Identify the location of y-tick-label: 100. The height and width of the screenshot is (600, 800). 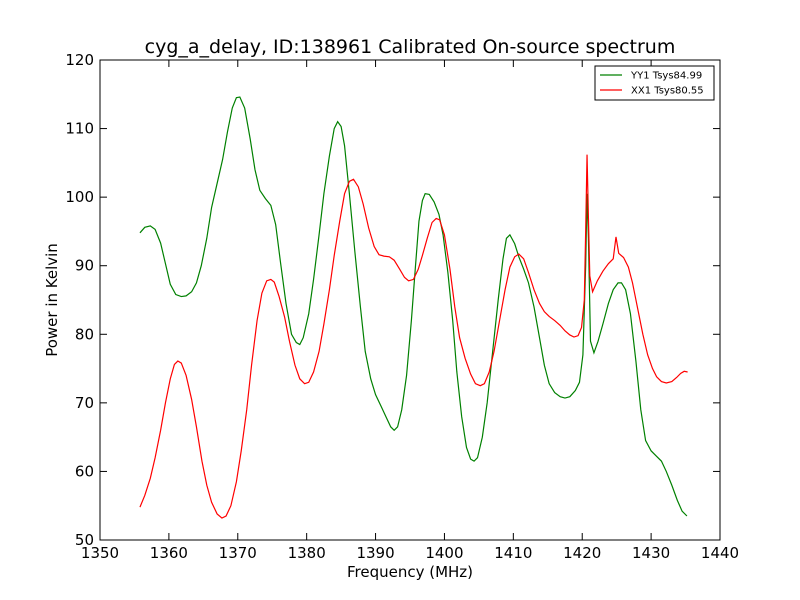
(79, 197).